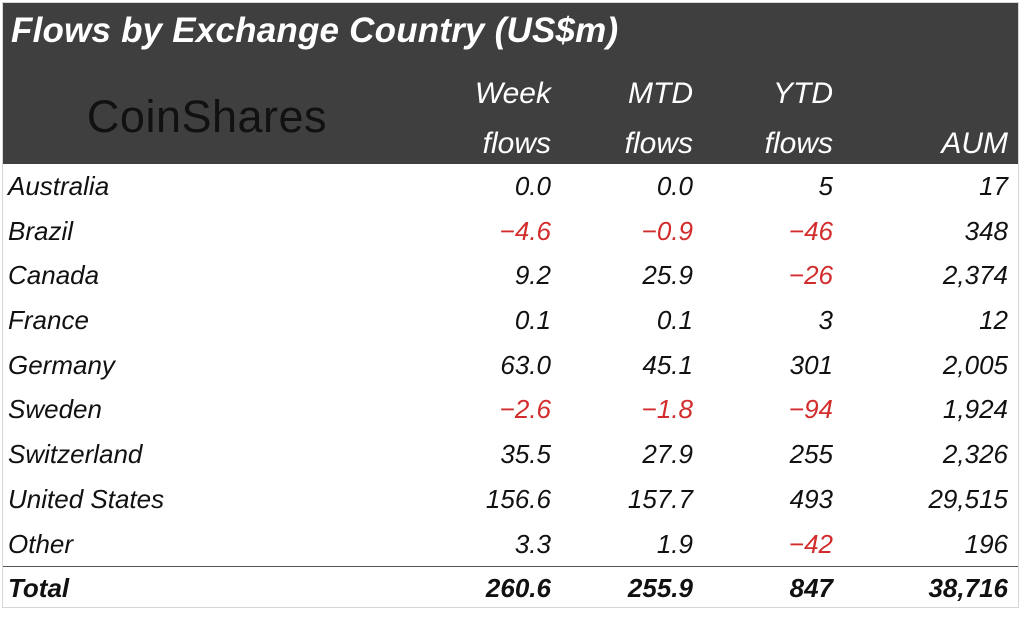  What do you see at coordinates (810, 230) in the screenshot?
I see `ytd-value: −46` at bounding box center [810, 230].